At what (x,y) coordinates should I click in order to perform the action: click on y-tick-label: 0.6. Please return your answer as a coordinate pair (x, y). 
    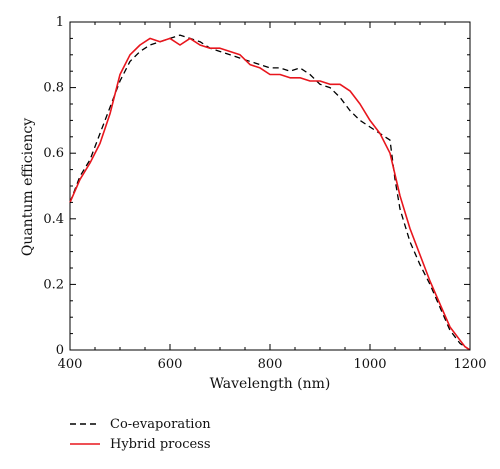
    Looking at the image, I should click on (53, 153).